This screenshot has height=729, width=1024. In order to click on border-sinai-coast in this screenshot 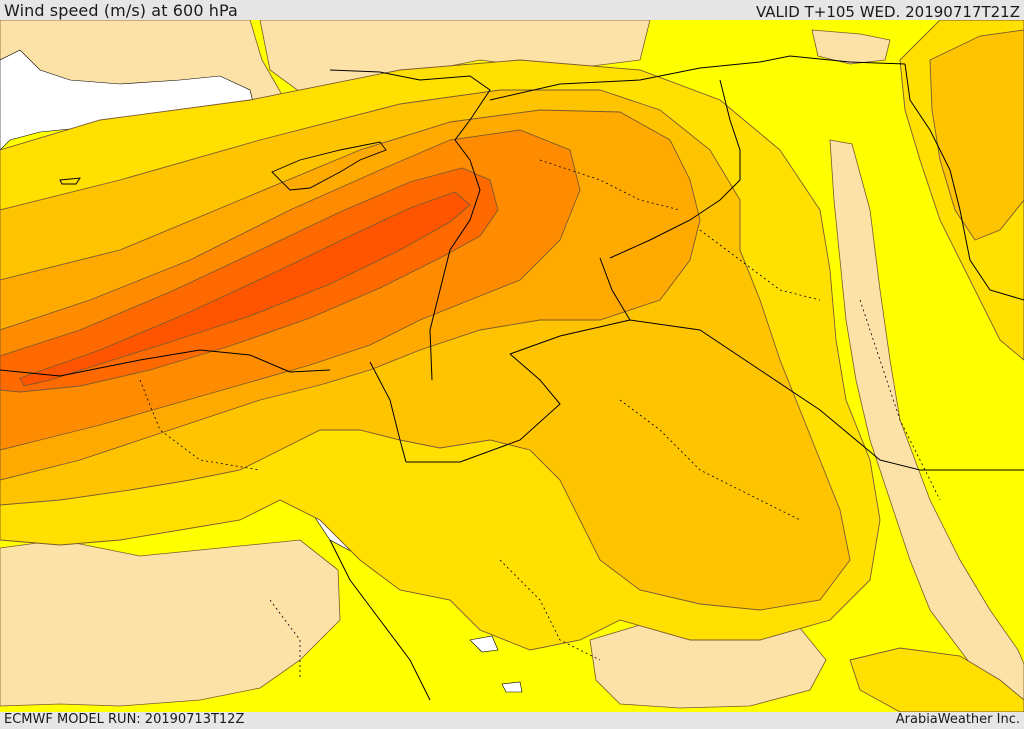, I will do `click(380, 620)`.